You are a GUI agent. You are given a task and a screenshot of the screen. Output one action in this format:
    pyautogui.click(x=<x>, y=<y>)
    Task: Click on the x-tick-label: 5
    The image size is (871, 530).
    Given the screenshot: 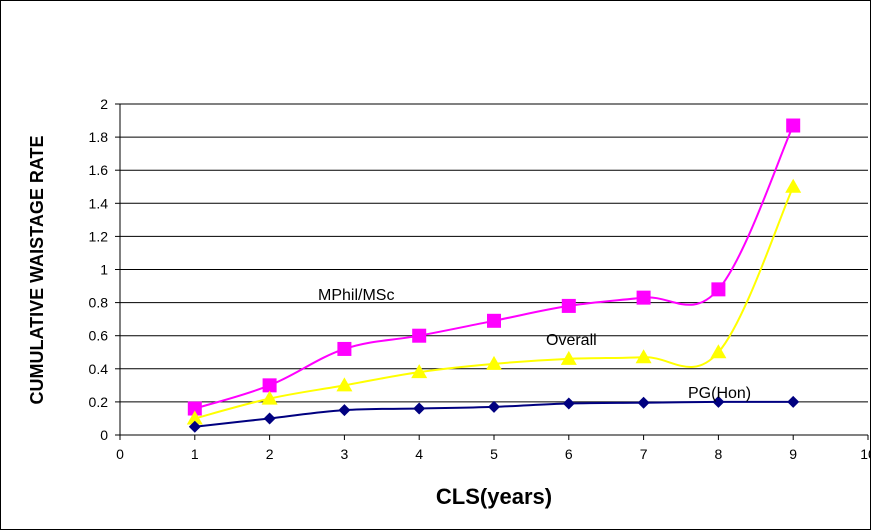 What is the action you would take?
    pyautogui.click(x=494, y=454)
    